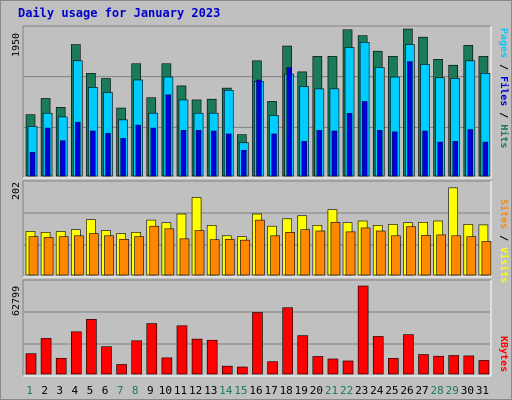 This screenshot has height=400, width=512. What do you see at coordinates (44, 390) in the screenshot?
I see `day-label: 2` at bounding box center [44, 390].